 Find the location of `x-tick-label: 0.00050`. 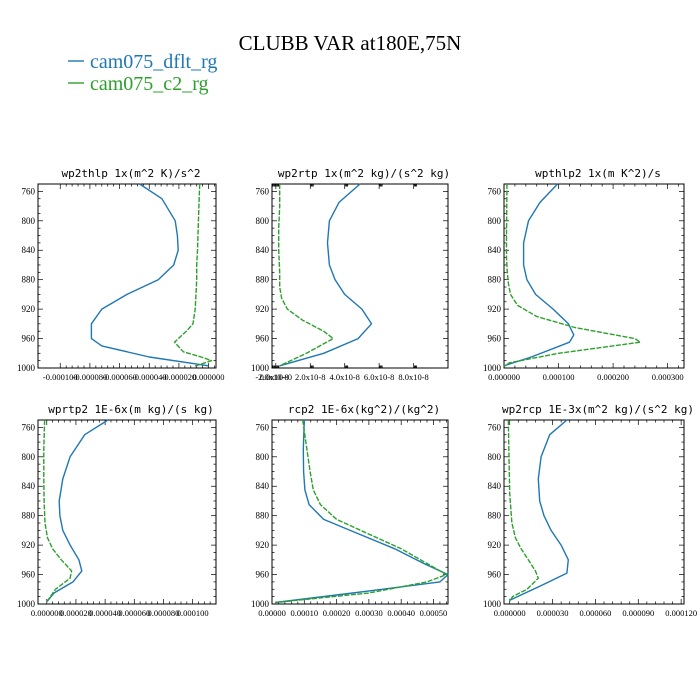

x-tick-label: 0.00050 is located at coordinates (434, 613).